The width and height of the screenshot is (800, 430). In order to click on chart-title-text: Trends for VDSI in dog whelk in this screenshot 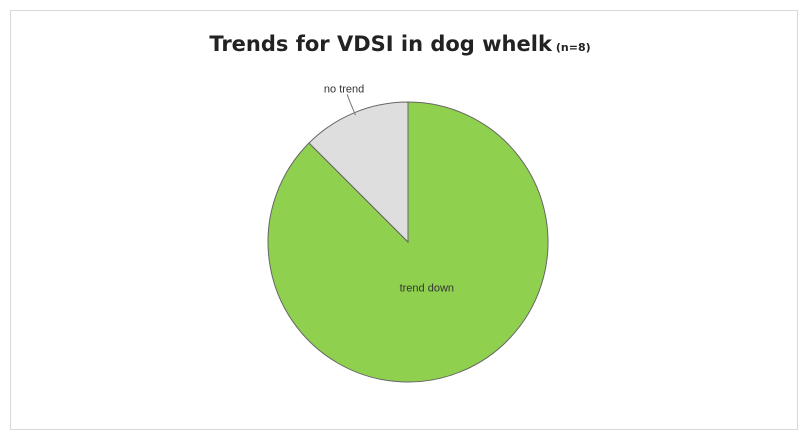, I will do `click(380, 44)`.